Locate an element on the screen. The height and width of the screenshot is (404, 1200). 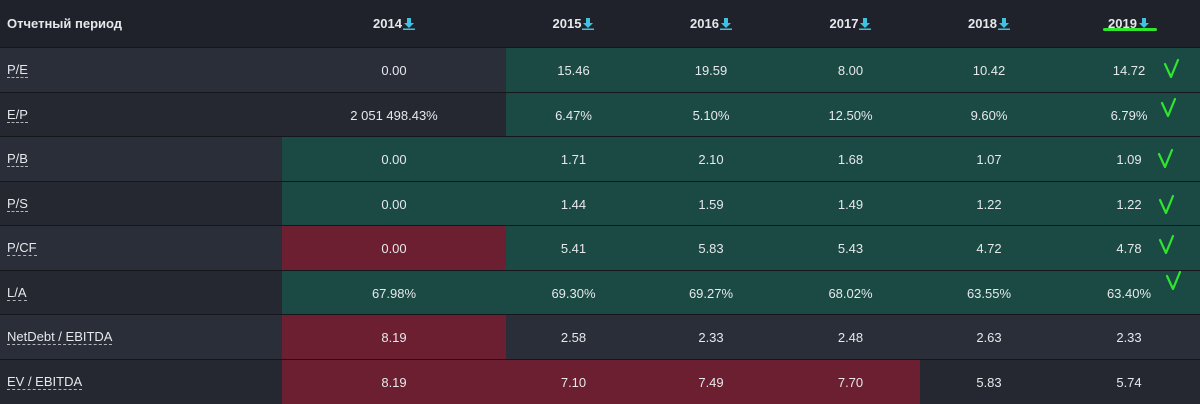
value-cell-2016: 2.33 is located at coordinates (711, 337).